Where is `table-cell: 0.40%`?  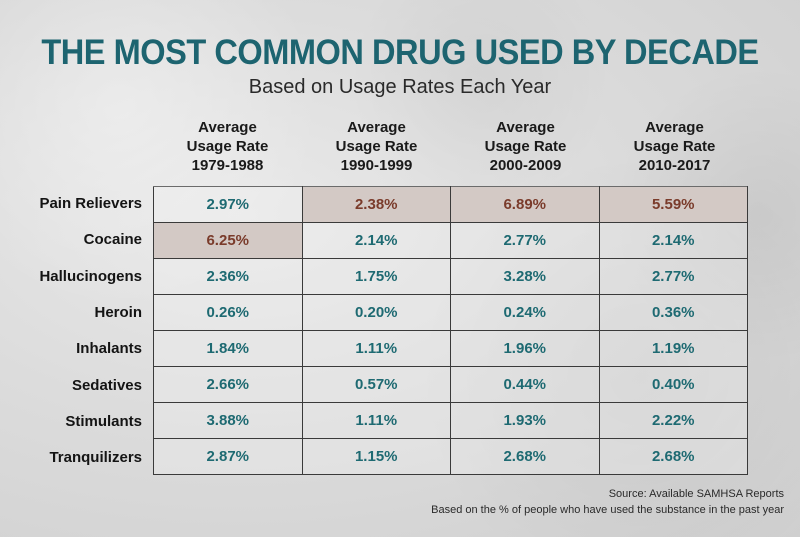 table-cell: 0.40% is located at coordinates (673, 384).